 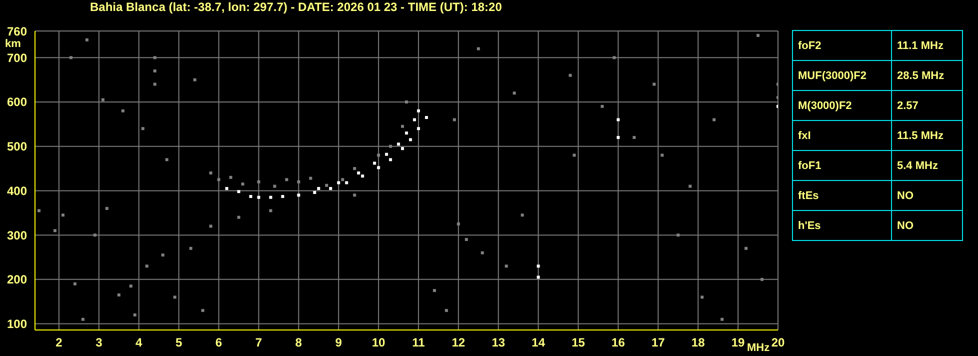 What do you see at coordinates (579, 343) in the screenshot?
I see `x-tick-label: 15` at bounding box center [579, 343].